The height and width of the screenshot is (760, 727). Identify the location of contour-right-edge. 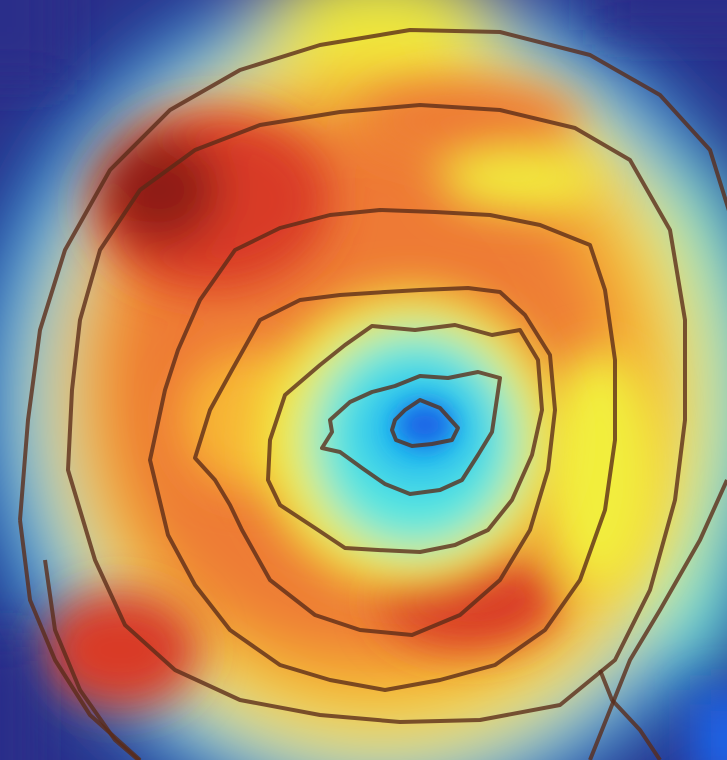
(657, 619).